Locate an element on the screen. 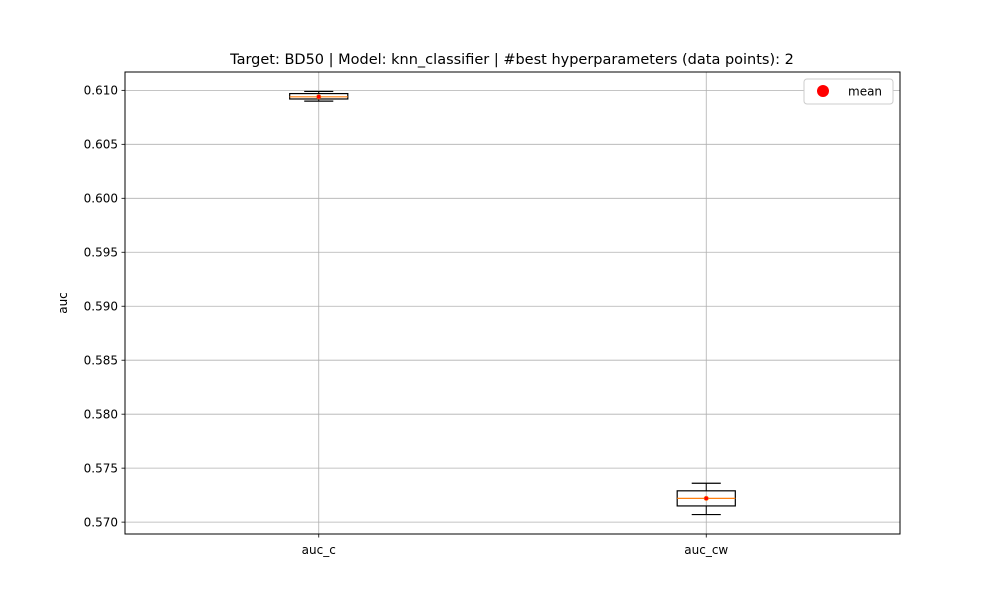  box-group-auc_cw is located at coordinates (706, 499).